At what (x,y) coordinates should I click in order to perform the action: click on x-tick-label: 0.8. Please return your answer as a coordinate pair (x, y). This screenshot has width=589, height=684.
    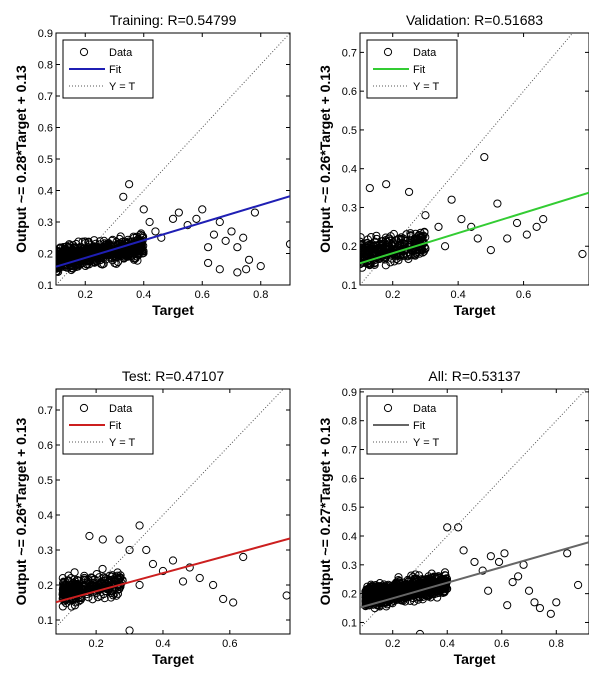
    Looking at the image, I should click on (260, 295).